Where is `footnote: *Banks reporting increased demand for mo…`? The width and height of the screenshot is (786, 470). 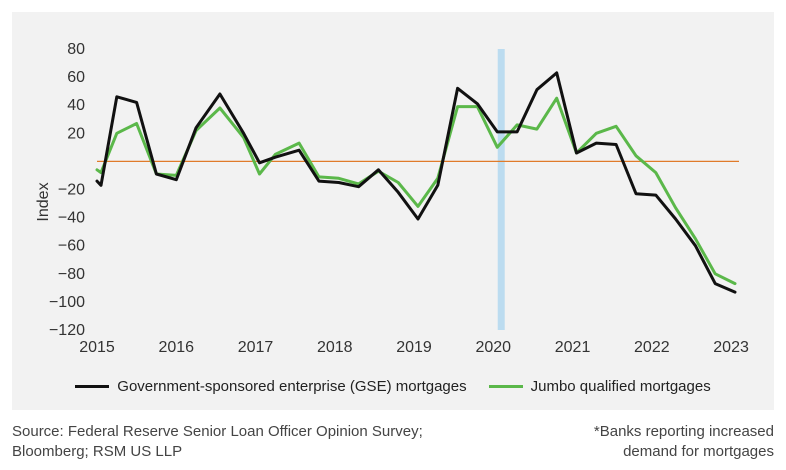
footnote: *Banks reporting increased demand for mo… is located at coordinates (644, 442).